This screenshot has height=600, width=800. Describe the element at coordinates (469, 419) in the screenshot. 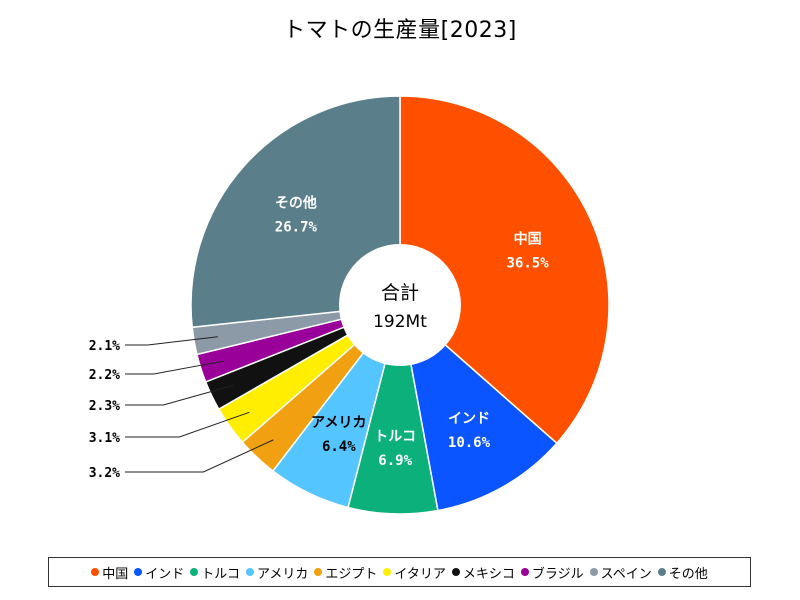

I see `slice-category-label: インド` at that location.